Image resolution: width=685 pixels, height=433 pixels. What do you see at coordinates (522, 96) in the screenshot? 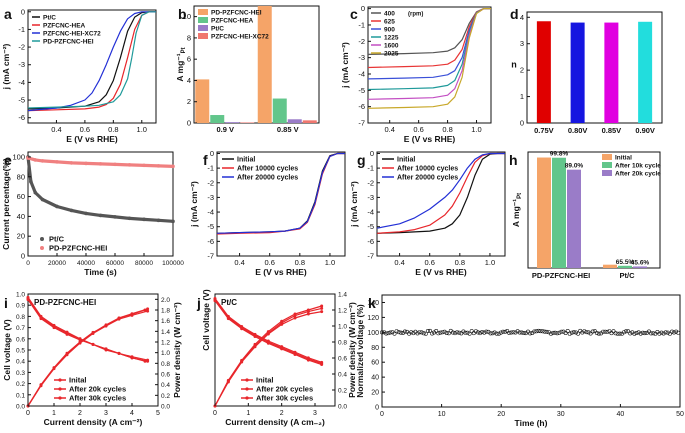
I see `y-tick-label: 1` at bounding box center [522, 96].